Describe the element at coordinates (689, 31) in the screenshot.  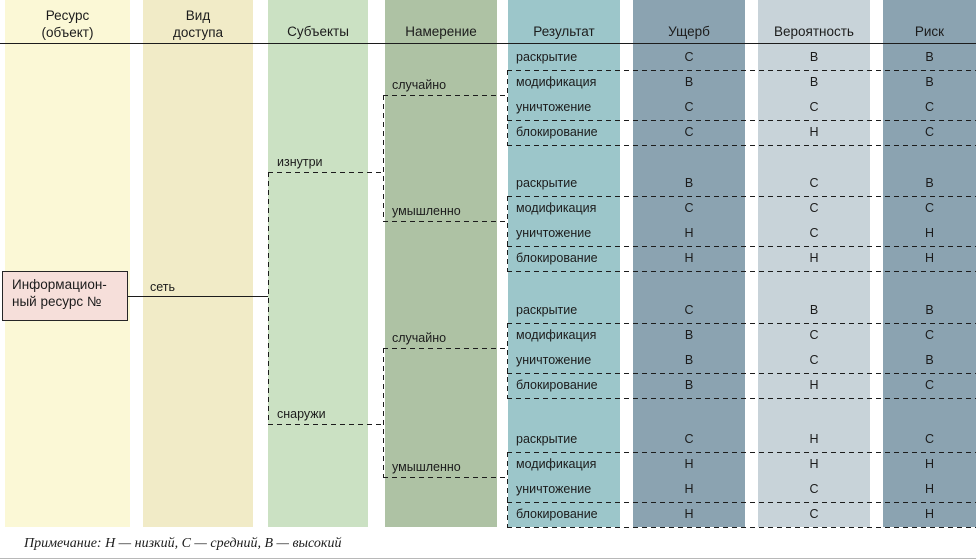
I see `header-damage: Ущерб` at that location.